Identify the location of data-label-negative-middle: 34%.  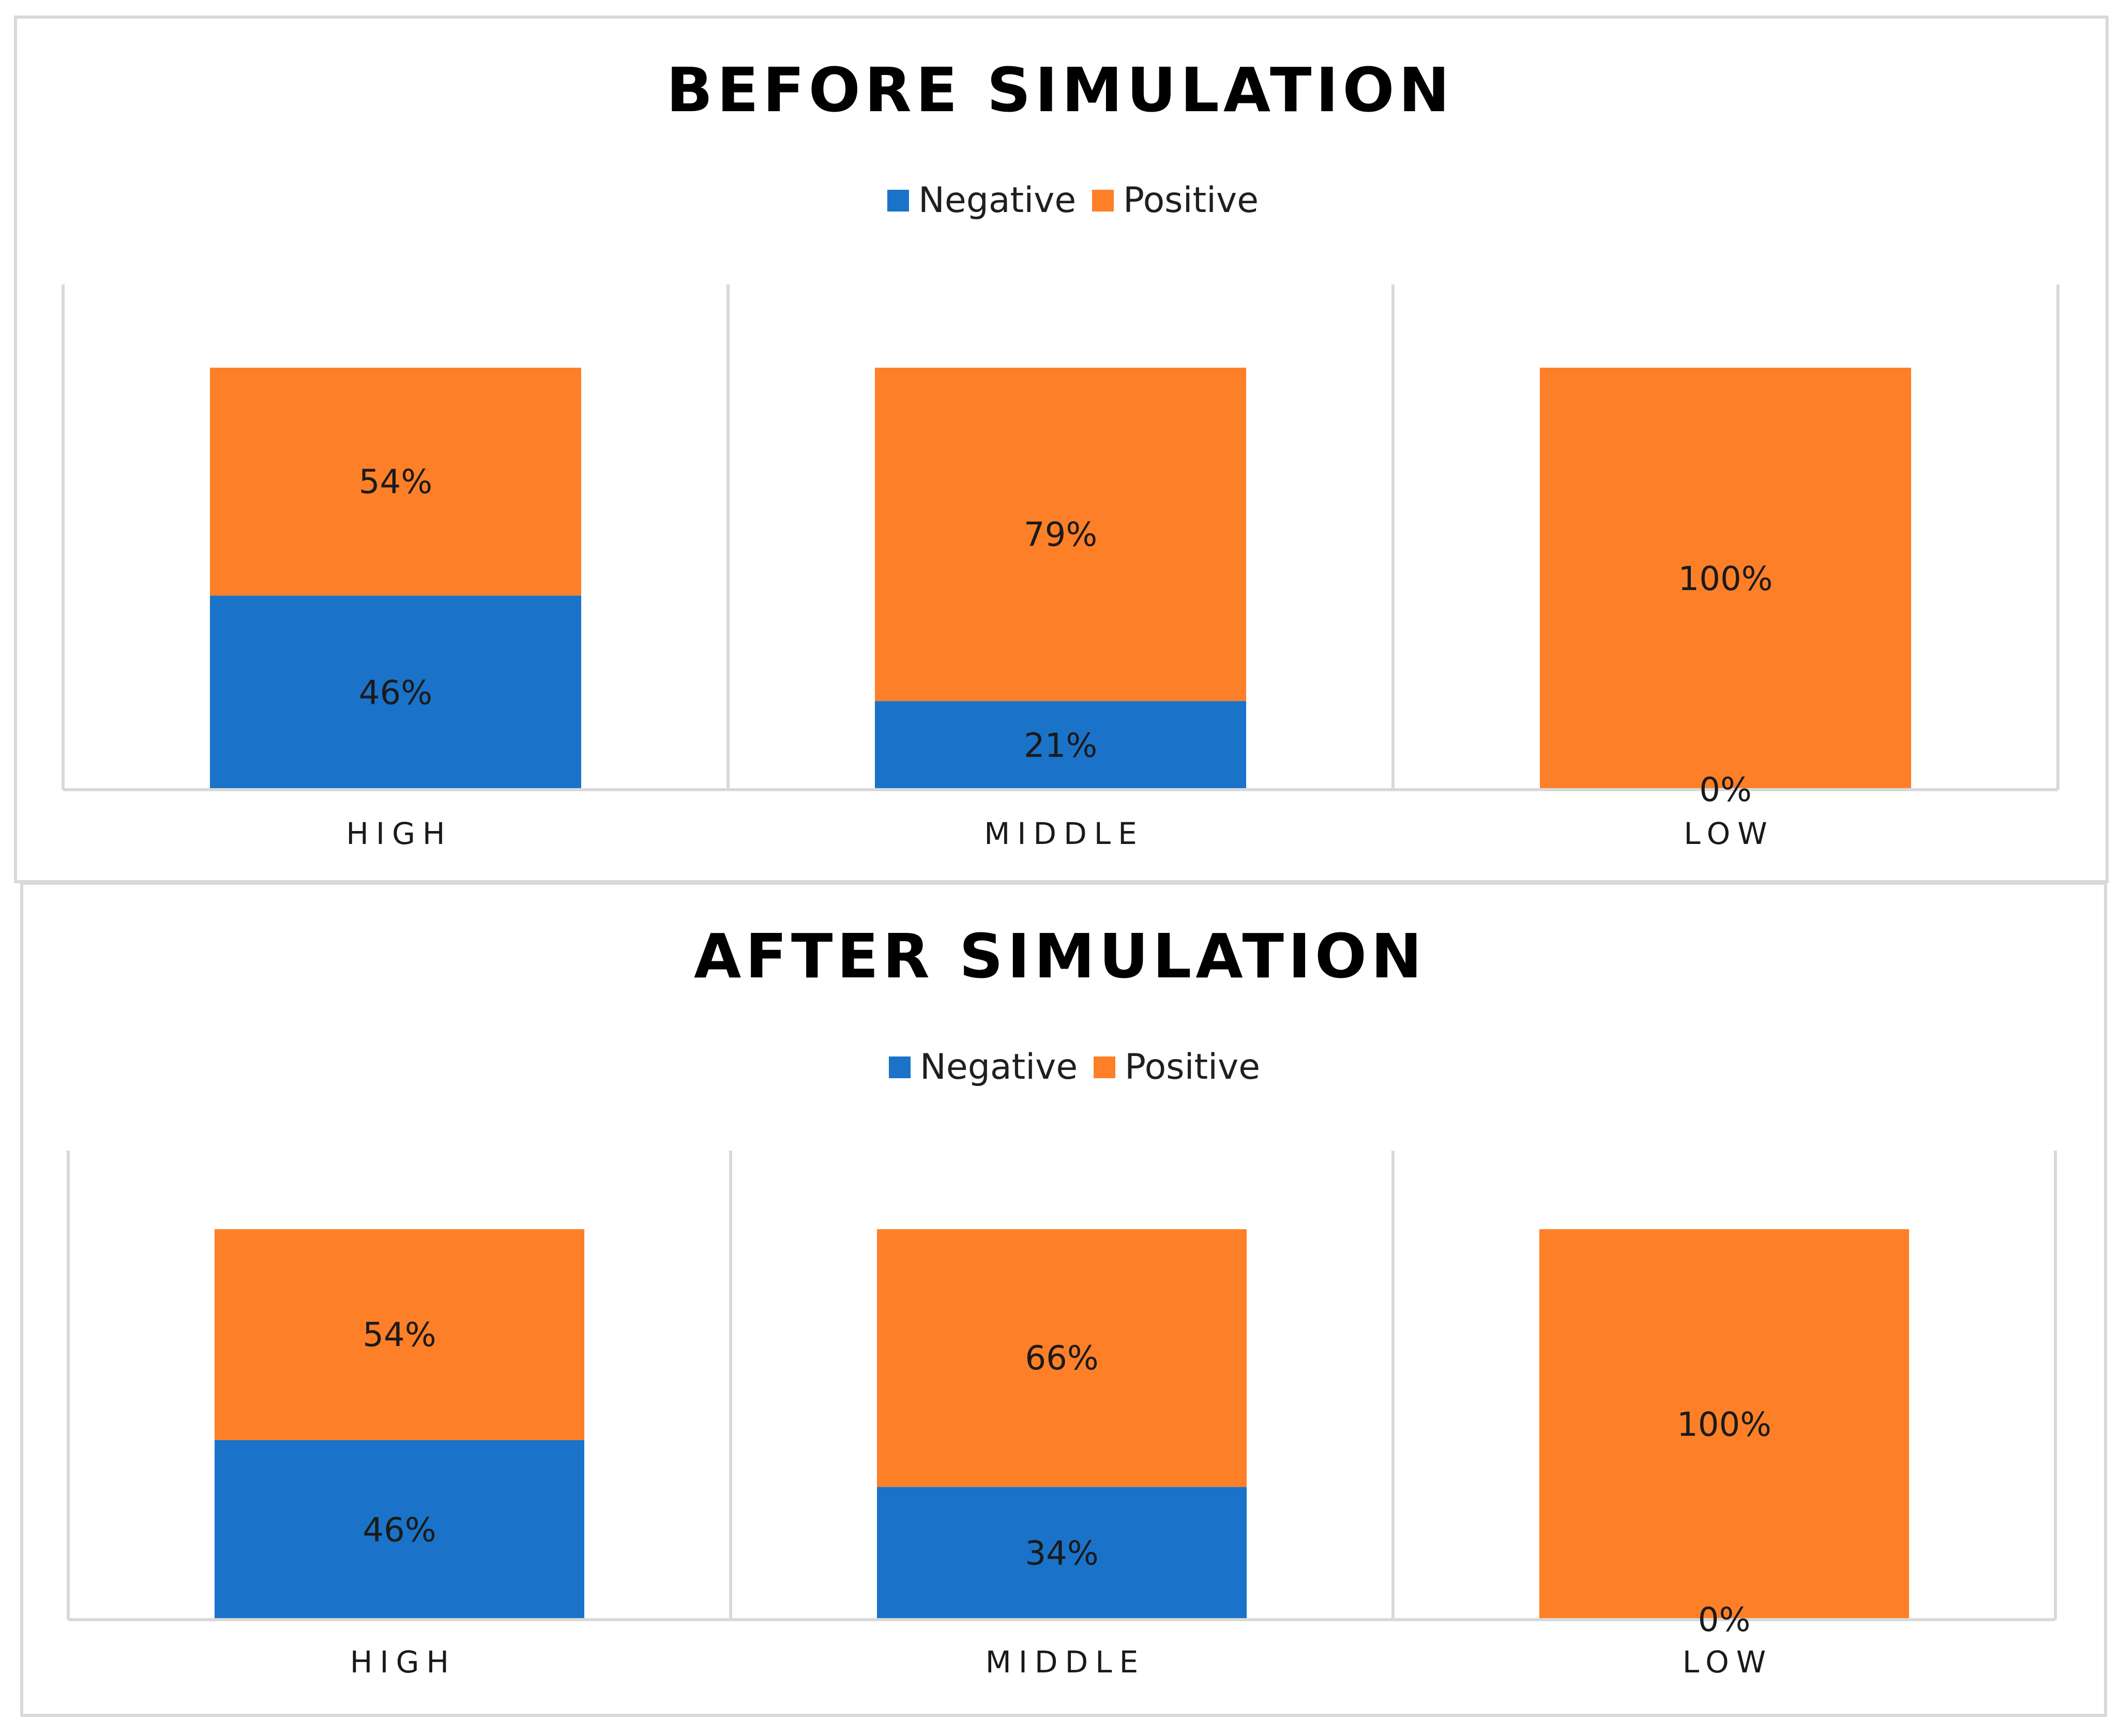
(1061, 1554).